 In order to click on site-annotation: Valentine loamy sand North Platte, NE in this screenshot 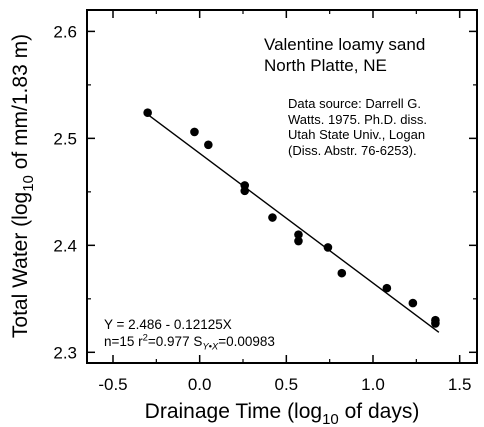, I will do `click(344, 55)`.